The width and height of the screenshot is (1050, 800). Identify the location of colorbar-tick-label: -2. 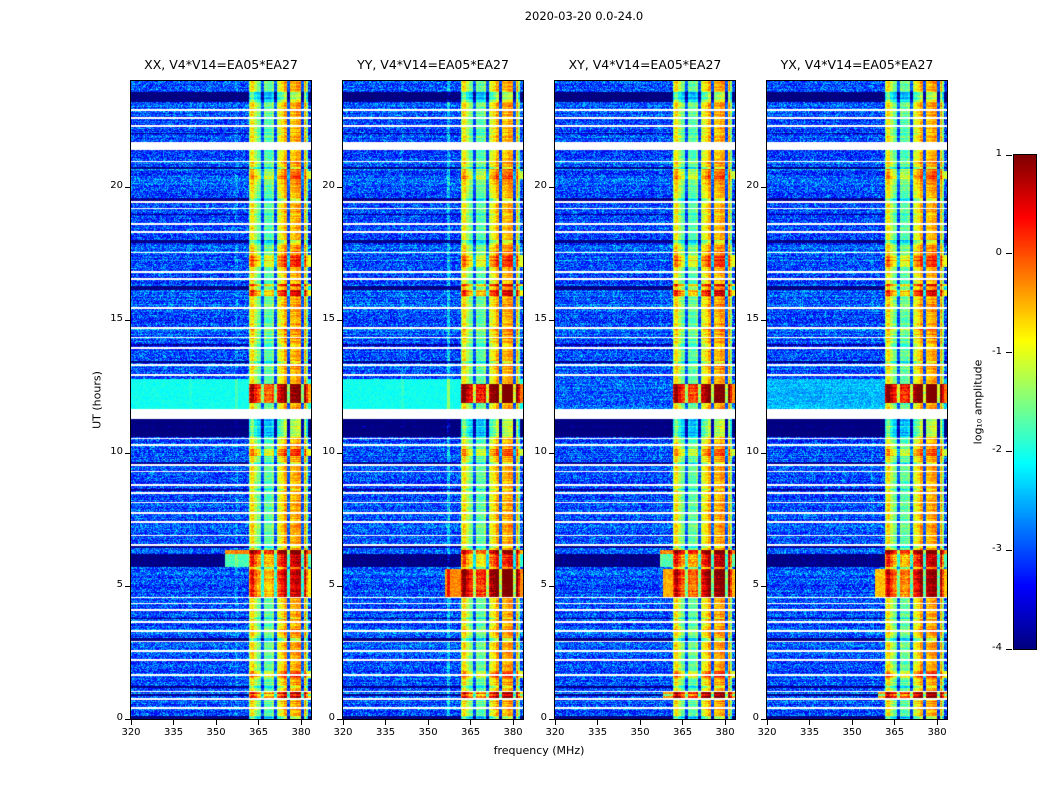
(997, 450).